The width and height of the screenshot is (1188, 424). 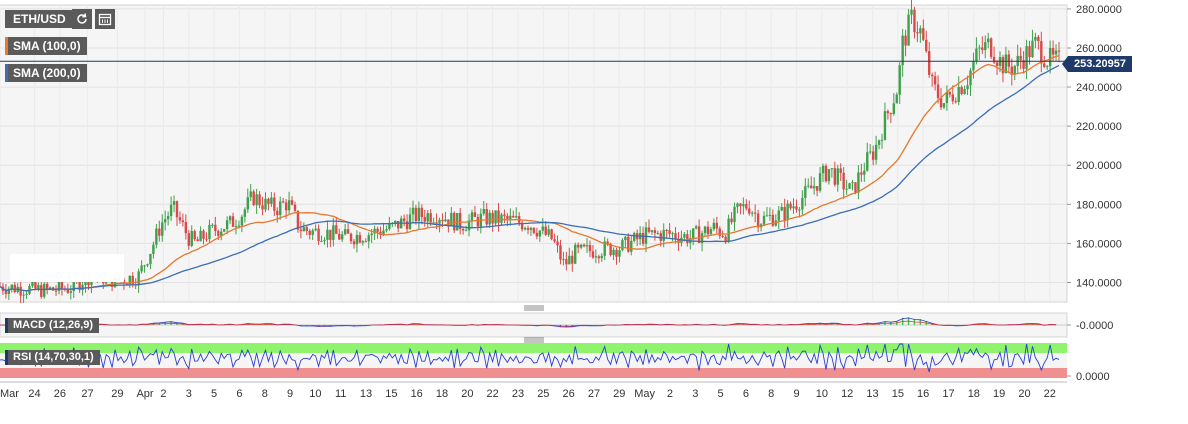 I want to click on refresh-button, so click(x=82, y=19).